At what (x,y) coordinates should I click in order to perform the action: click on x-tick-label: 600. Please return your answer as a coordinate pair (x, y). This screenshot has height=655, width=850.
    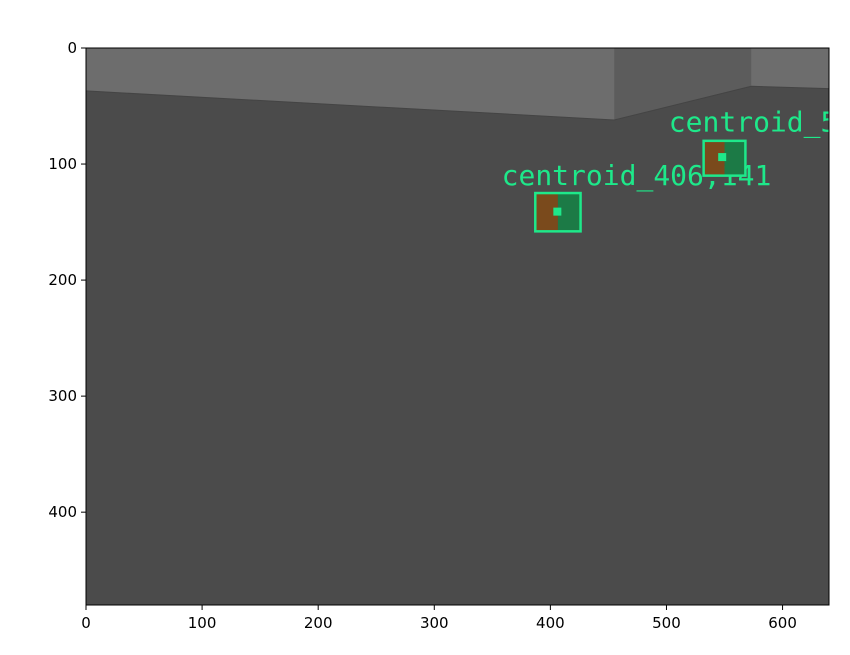
    Looking at the image, I should click on (782, 623).